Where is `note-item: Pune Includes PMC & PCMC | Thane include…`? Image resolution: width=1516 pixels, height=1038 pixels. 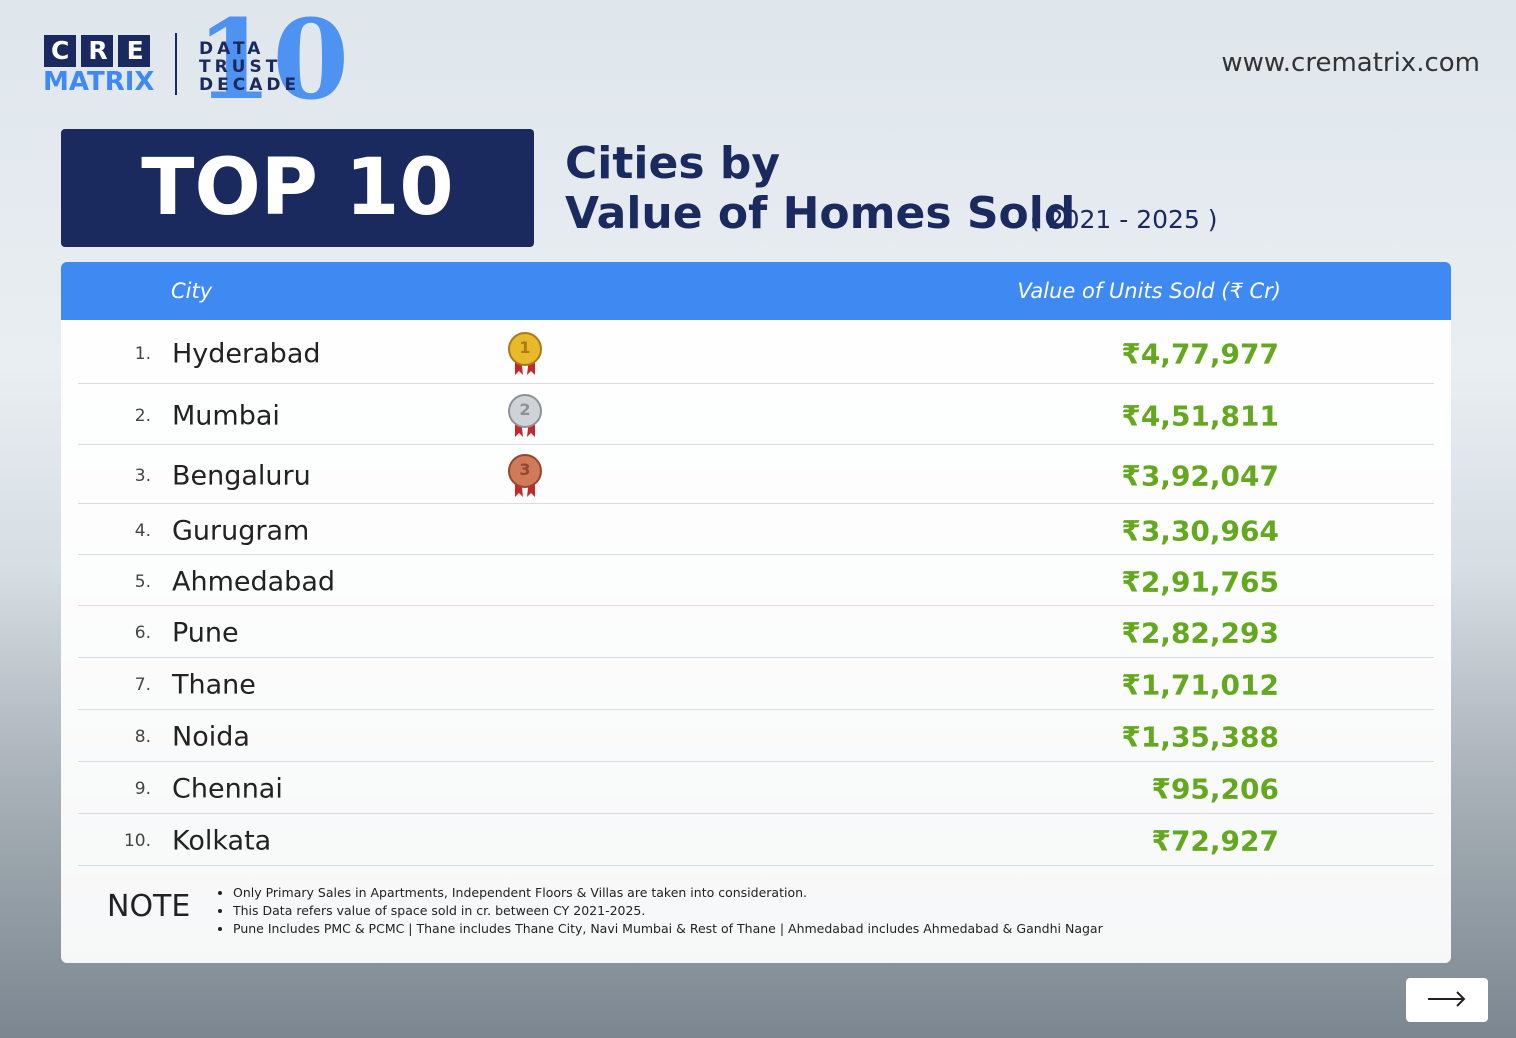 note-item: Pune Includes PMC & PCMC | Thane include… is located at coordinates (668, 929).